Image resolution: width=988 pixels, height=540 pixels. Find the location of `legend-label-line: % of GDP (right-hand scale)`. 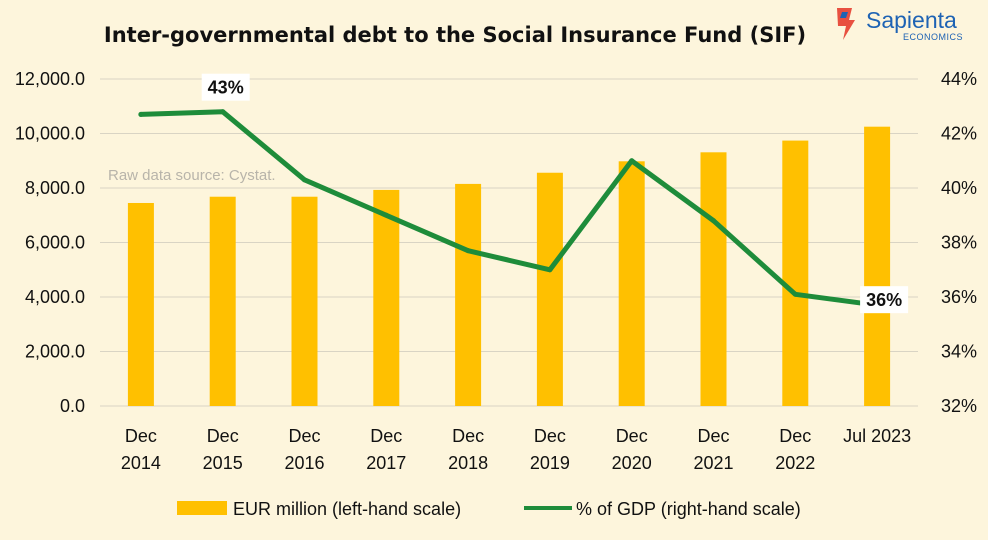

legend-label-line: % of GDP (right-hand scale) is located at coordinates (688, 509).